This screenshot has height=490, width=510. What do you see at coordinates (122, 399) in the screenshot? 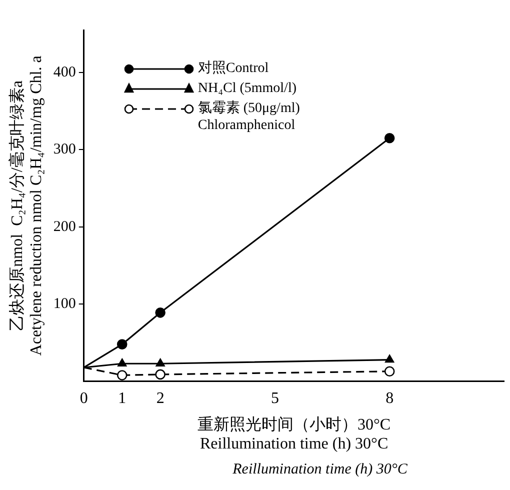
I see `x-tick-label: 1` at bounding box center [122, 399].